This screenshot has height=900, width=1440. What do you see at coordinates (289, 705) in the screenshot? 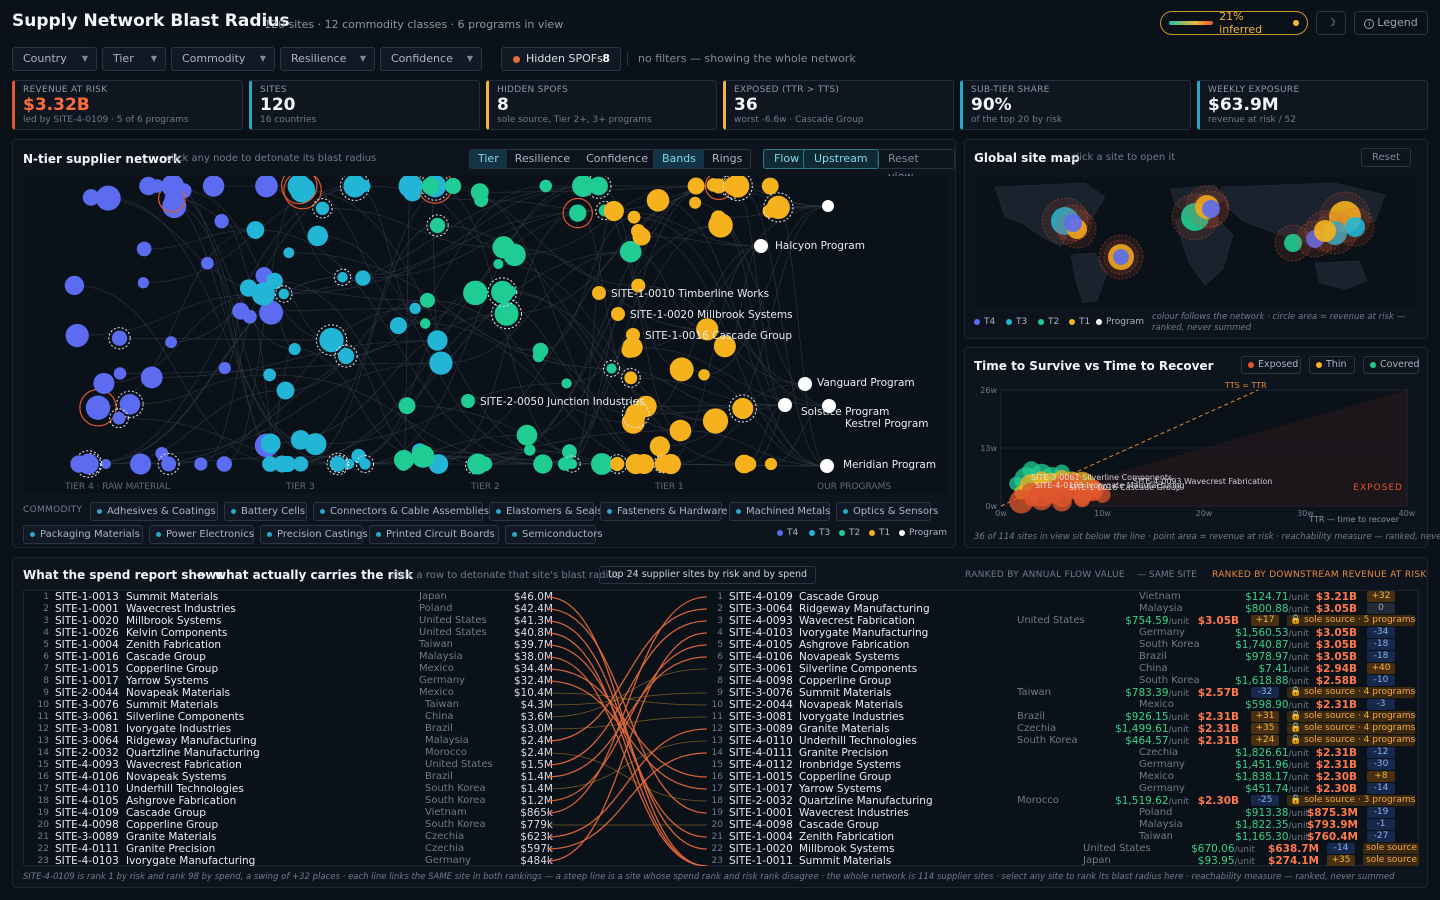
I see `spend-row: 10 SITE-3-0076 Summit Materials Taiwan $4.3M` at bounding box center [289, 705].